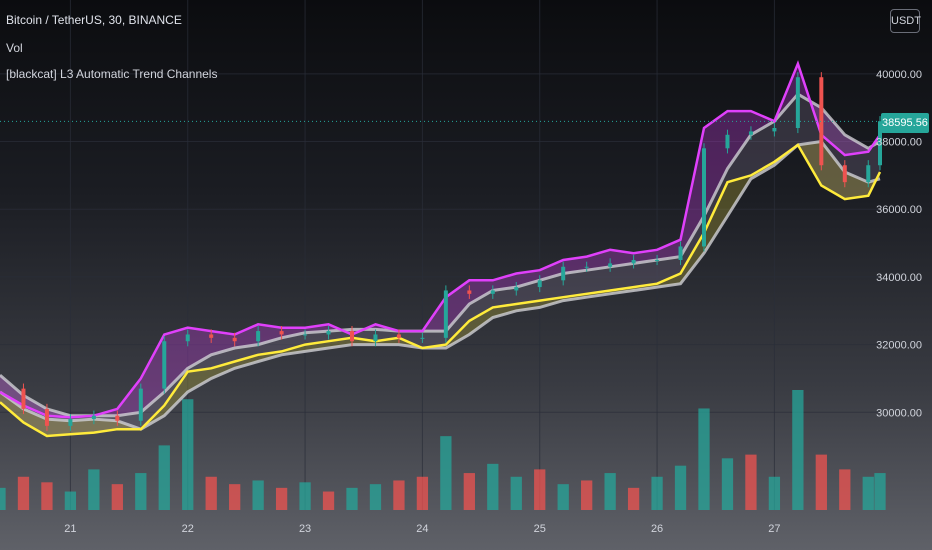 The image size is (932, 550). I want to click on price-tick-label-2: 34000.00, so click(899, 278).